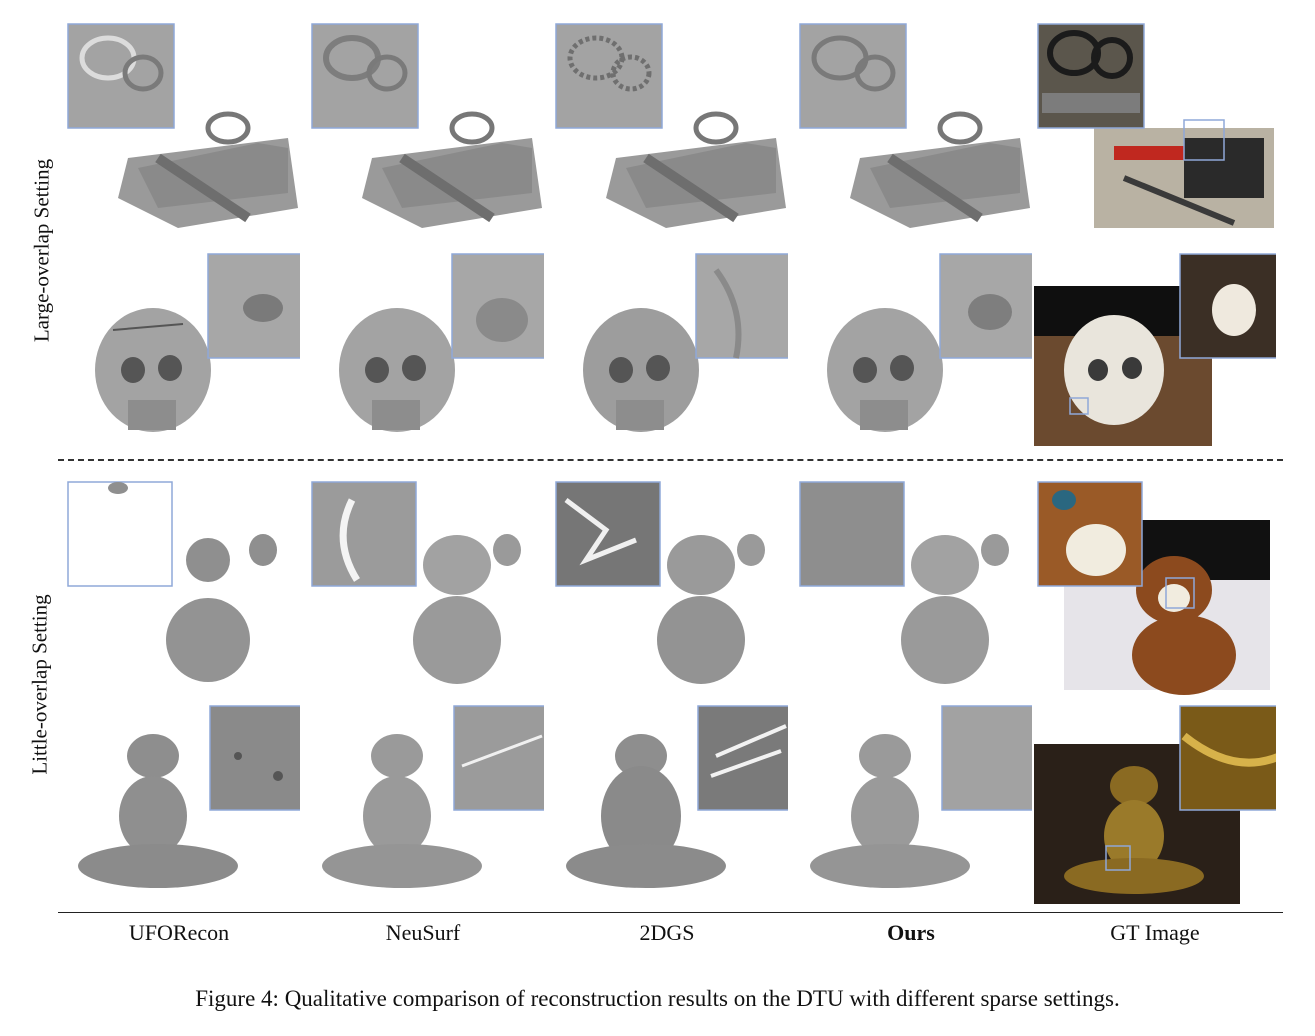 The height and width of the screenshot is (1036, 1315). I want to click on setting-divider, so click(670, 460).